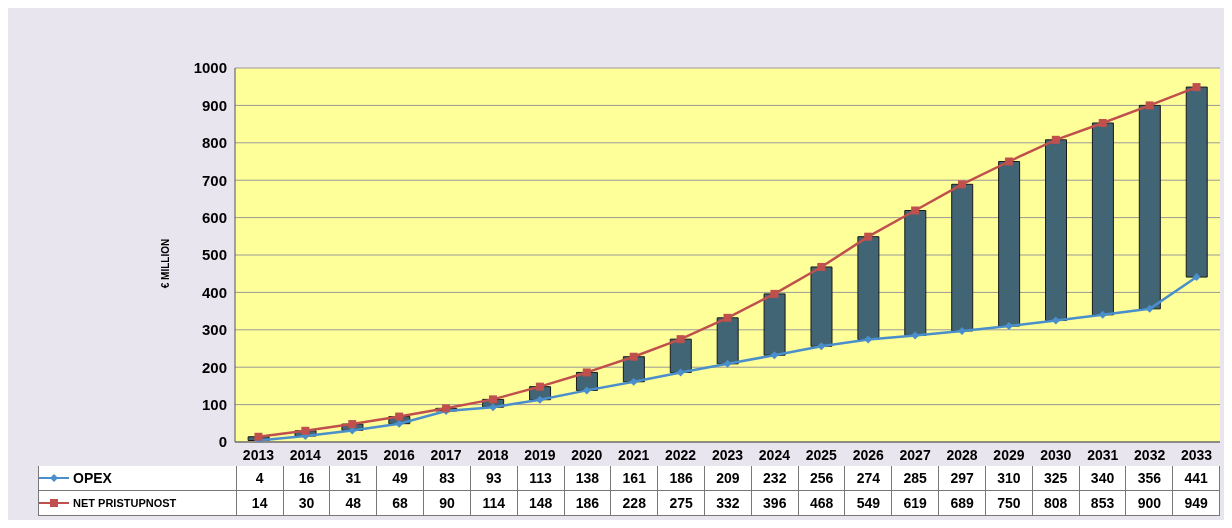 Image resolution: width=1232 pixels, height=528 pixels. Describe the element at coordinates (635, 478) in the screenshot. I see `data-label: 161` at that location.